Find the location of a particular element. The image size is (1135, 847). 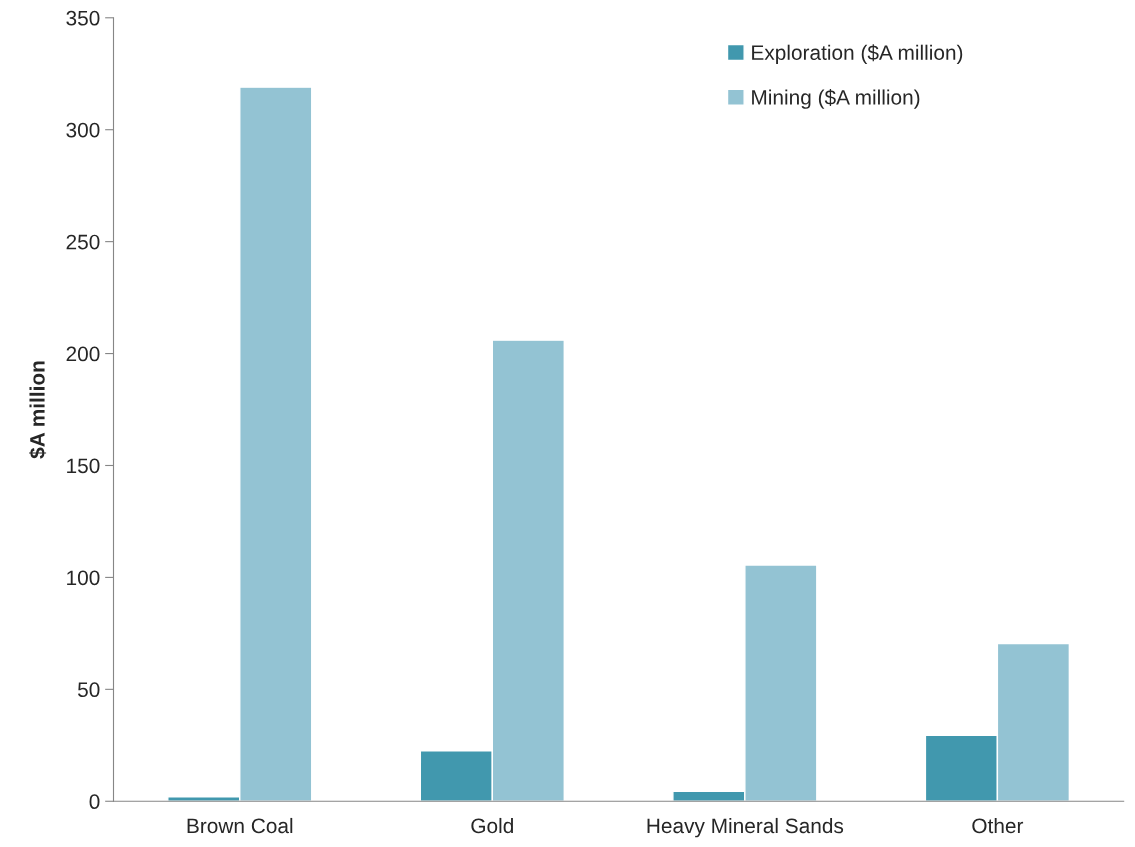

x-tick-label: Other is located at coordinates (998, 825).